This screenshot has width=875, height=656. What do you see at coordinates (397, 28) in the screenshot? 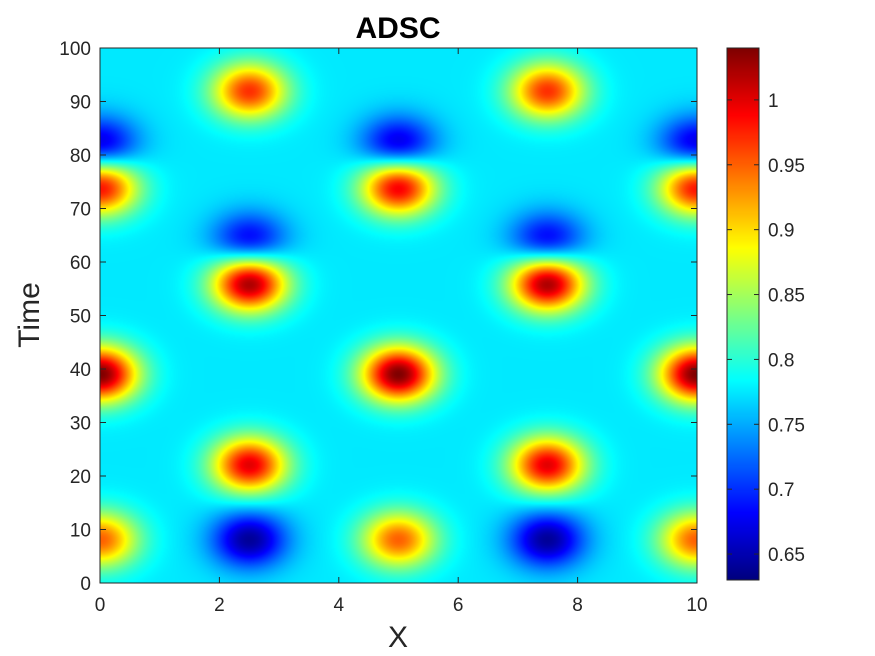
I see `chart-title: ADSC` at bounding box center [397, 28].